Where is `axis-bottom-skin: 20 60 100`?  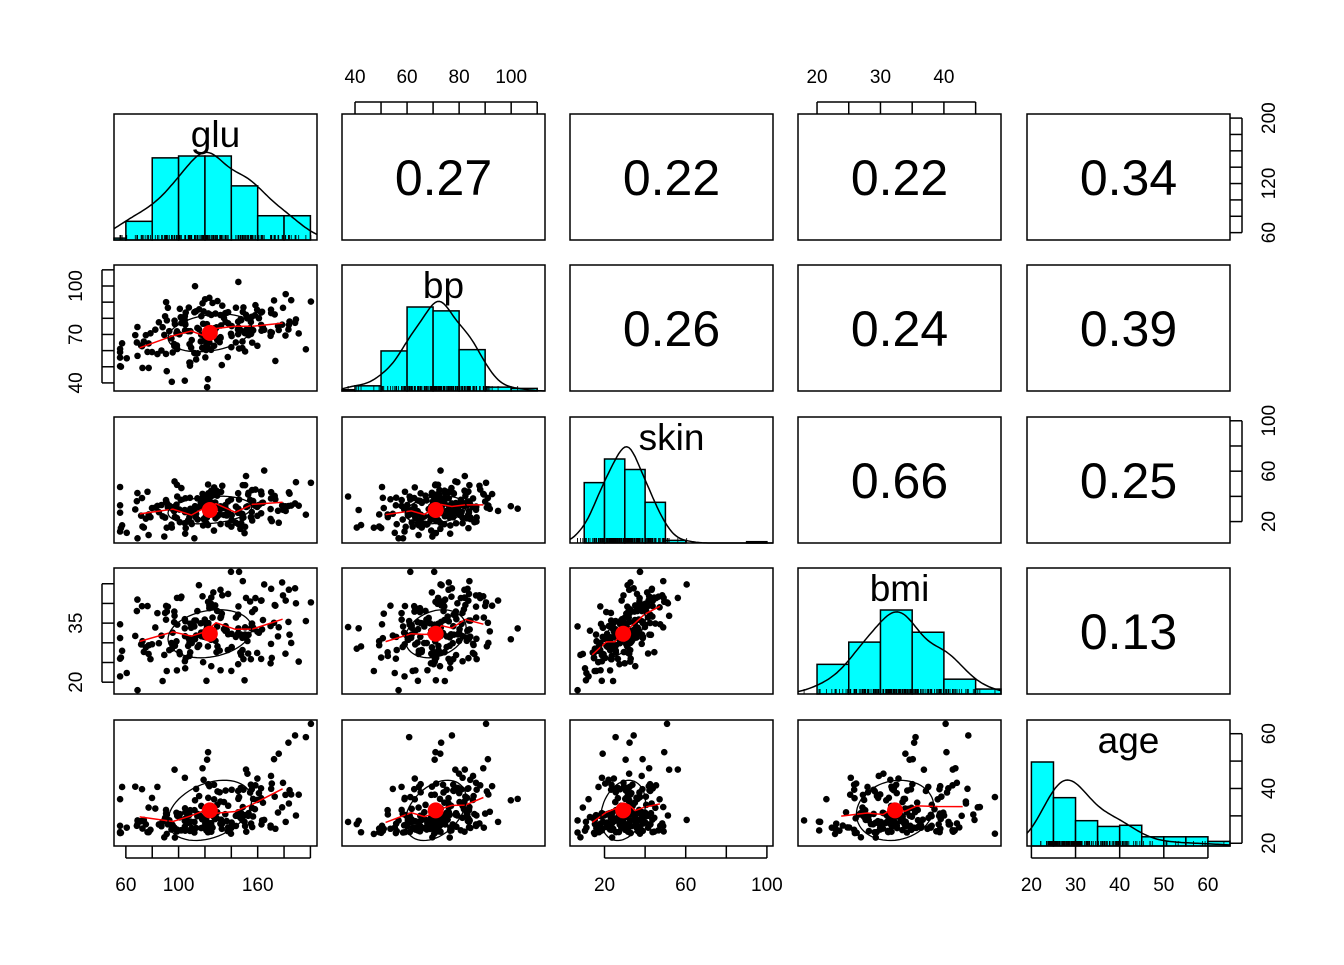 axis-bottom-skin: 20 60 100 is located at coordinates (688, 871).